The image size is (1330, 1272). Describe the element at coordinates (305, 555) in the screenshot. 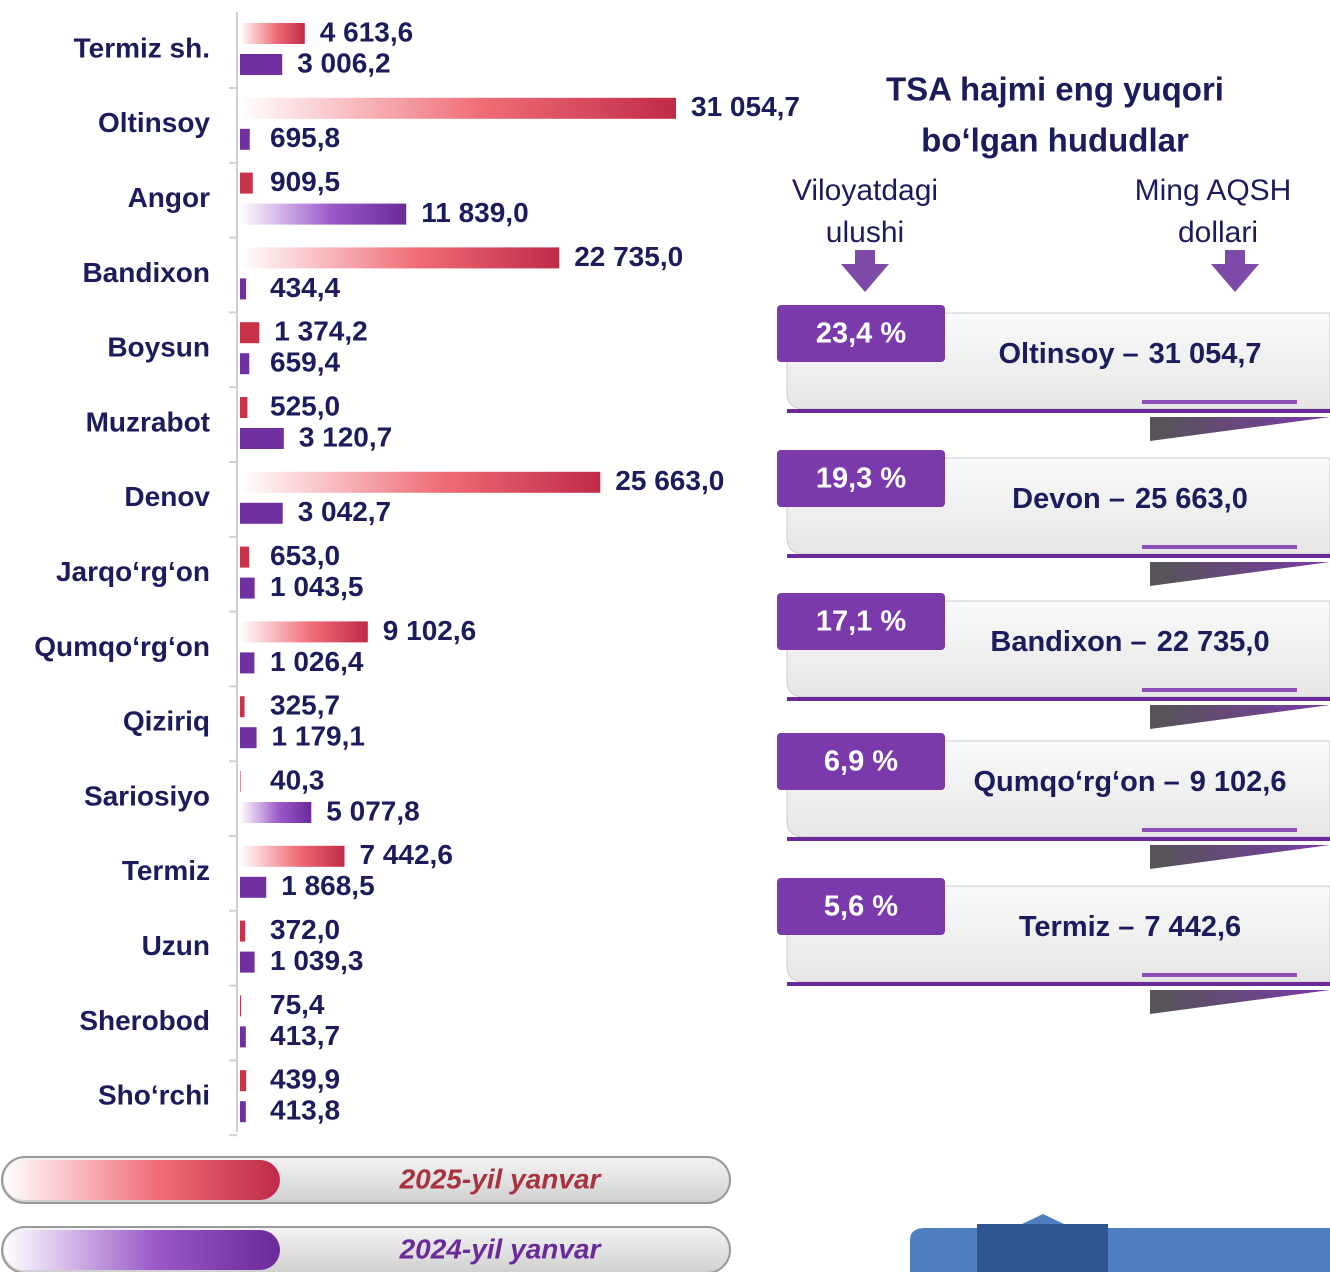

I see `value-label: 653,0` at that location.